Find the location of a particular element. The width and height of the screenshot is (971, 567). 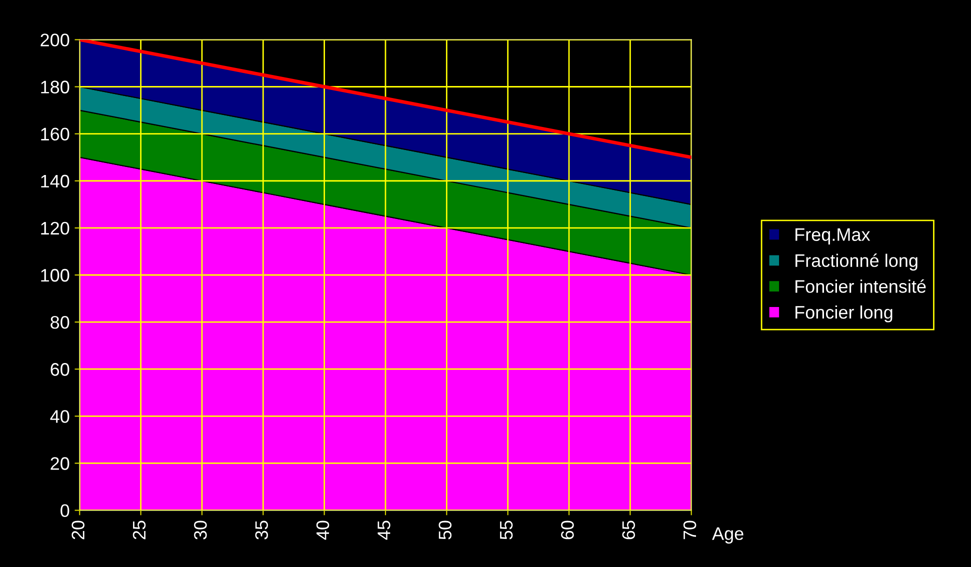

x-tick-label: 65 is located at coordinates (629, 530).